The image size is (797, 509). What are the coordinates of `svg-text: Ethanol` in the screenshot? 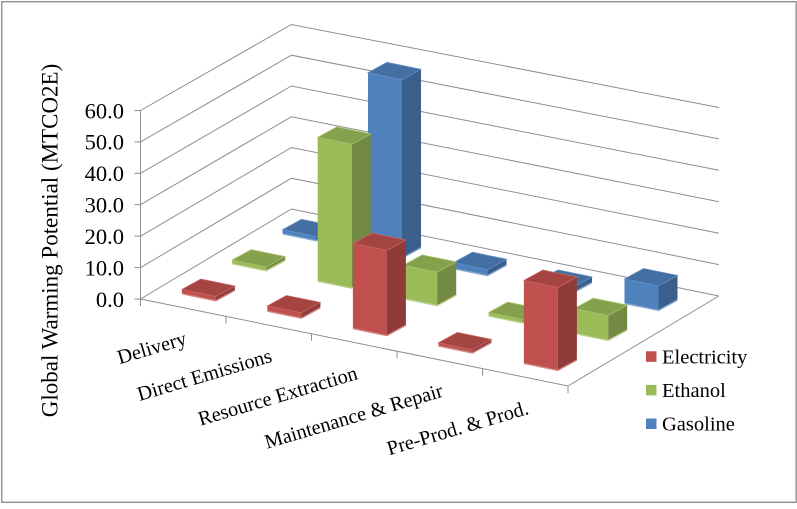 It's located at (694, 391).